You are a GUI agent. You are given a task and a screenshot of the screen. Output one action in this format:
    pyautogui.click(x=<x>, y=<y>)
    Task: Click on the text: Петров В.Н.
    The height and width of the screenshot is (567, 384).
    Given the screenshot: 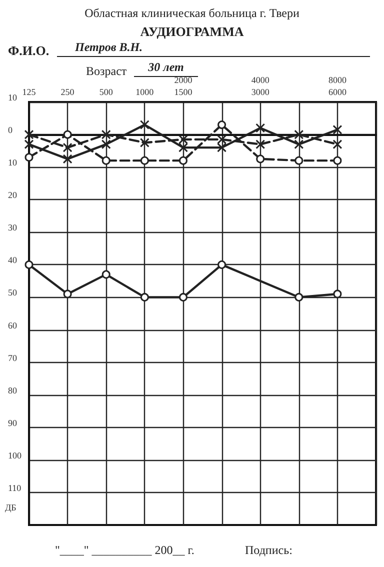 What is the action you would take?
    pyautogui.click(x=213, y=48)
    